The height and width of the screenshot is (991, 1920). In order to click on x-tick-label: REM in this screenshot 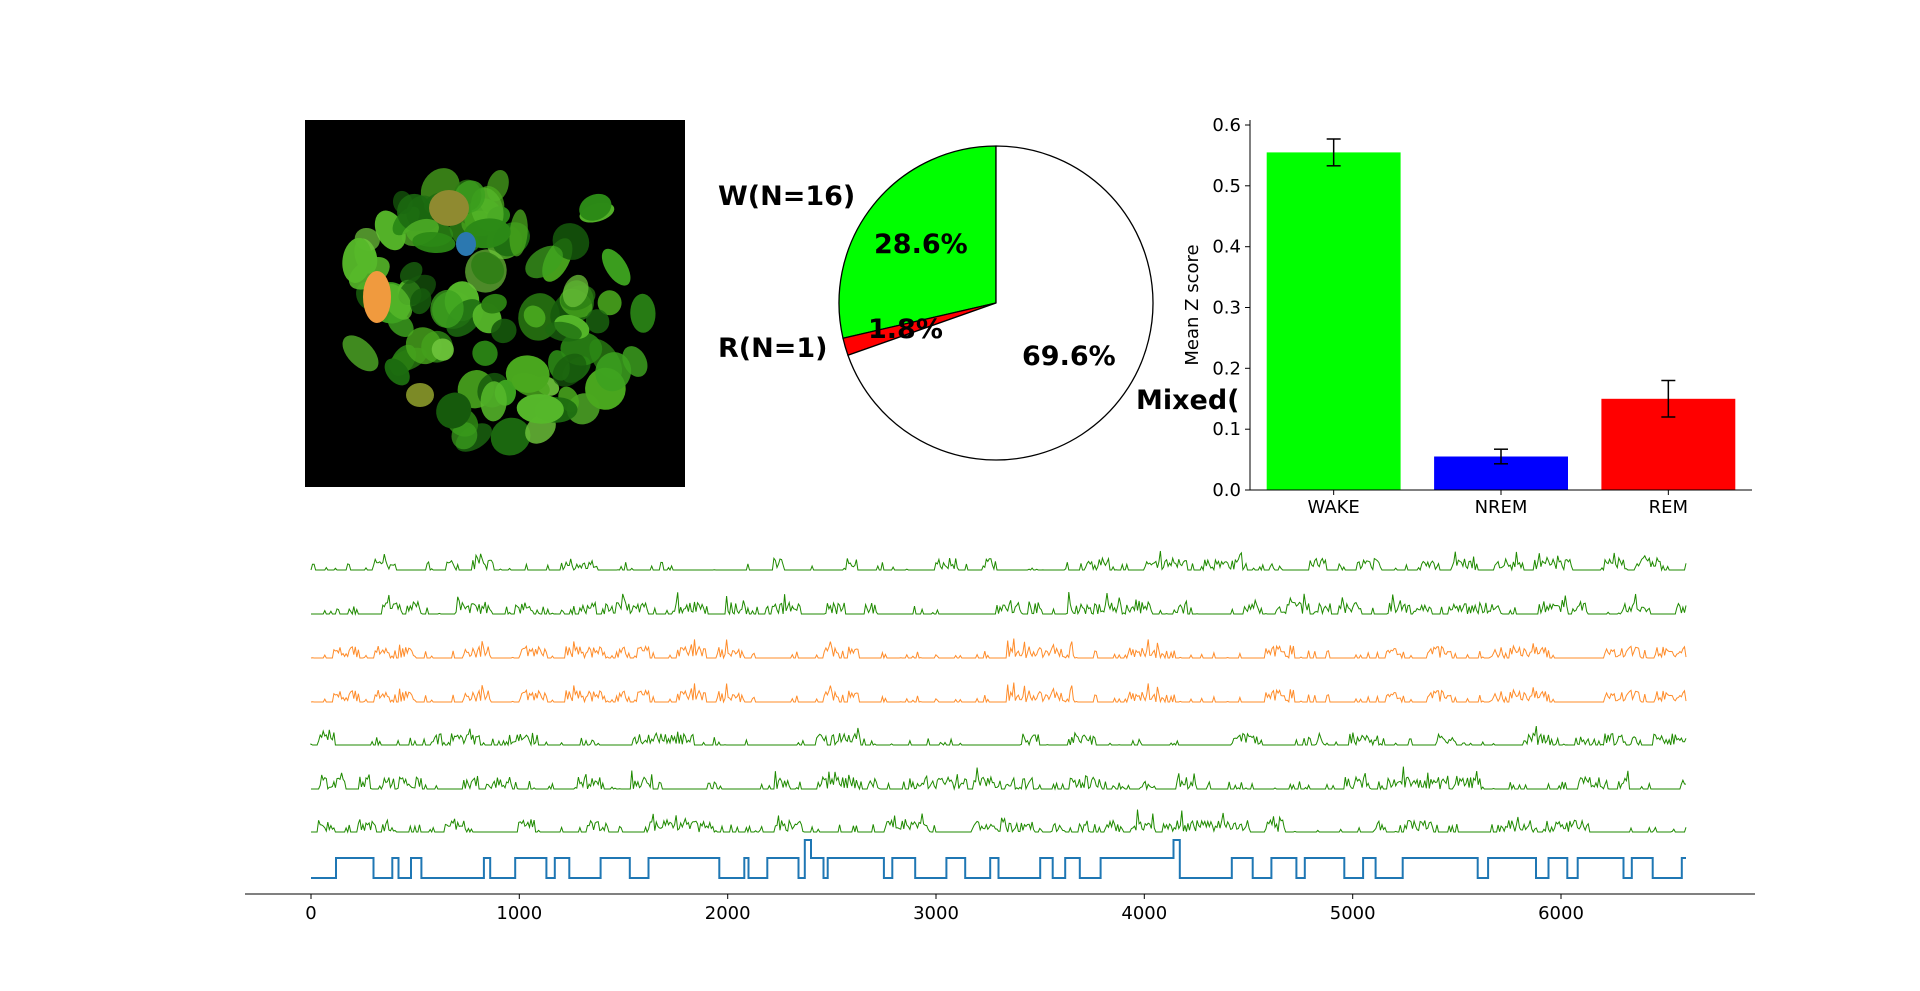, I will do `click(1668, 507)`.